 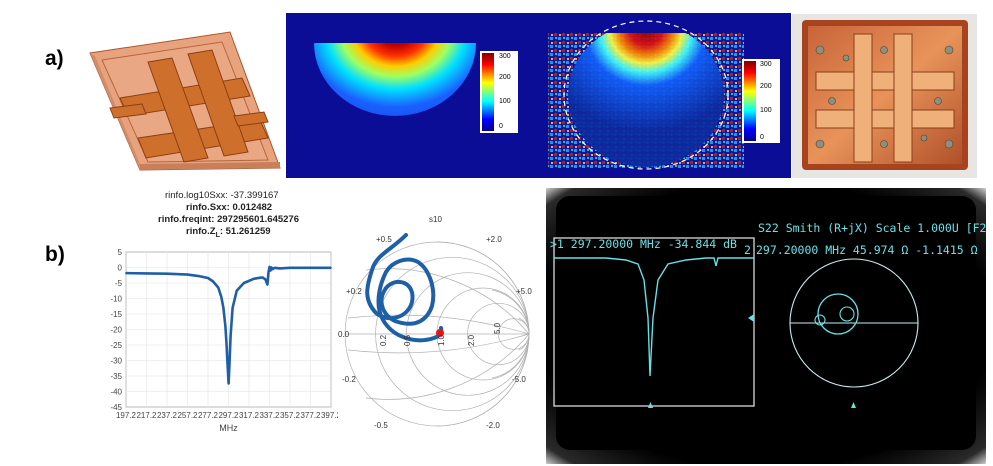 I want to click on smith-marker, so click(x=440, y=333).